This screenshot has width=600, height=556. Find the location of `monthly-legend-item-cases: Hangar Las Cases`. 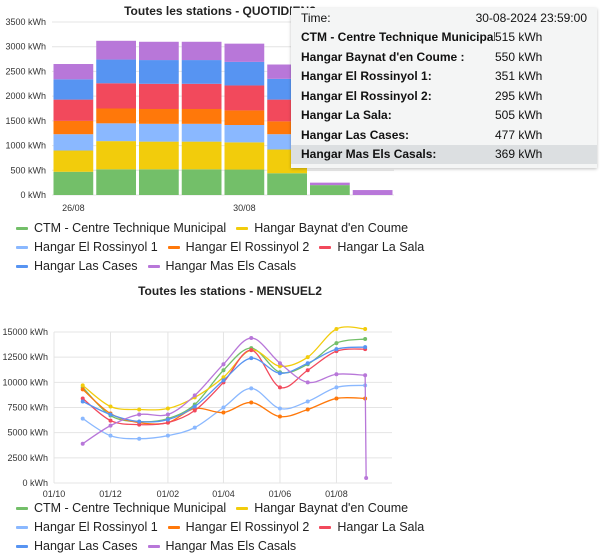

monthly-legend-item-cases: Hangar Las Cases is located at coordinates (77, 546).